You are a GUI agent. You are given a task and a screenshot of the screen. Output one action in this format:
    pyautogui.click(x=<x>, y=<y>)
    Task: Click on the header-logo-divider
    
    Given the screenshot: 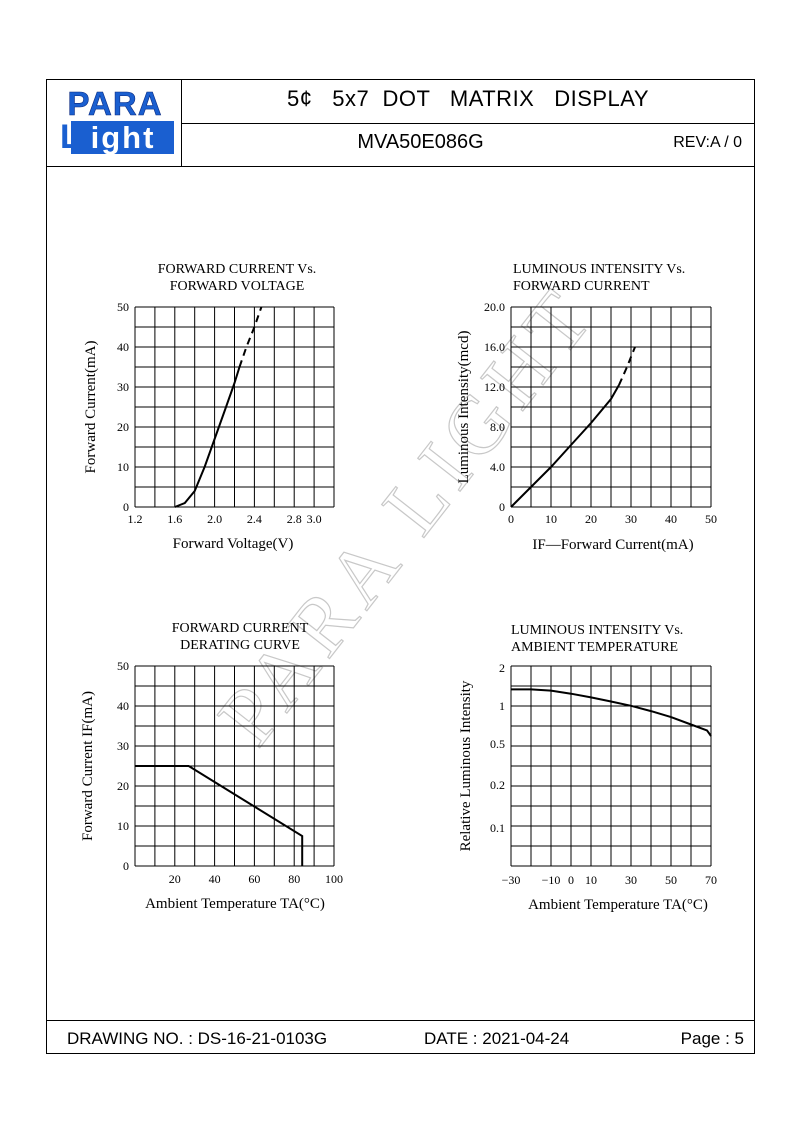 What is the action you would take?
    pyautogui.click(x=181, y=123)
    